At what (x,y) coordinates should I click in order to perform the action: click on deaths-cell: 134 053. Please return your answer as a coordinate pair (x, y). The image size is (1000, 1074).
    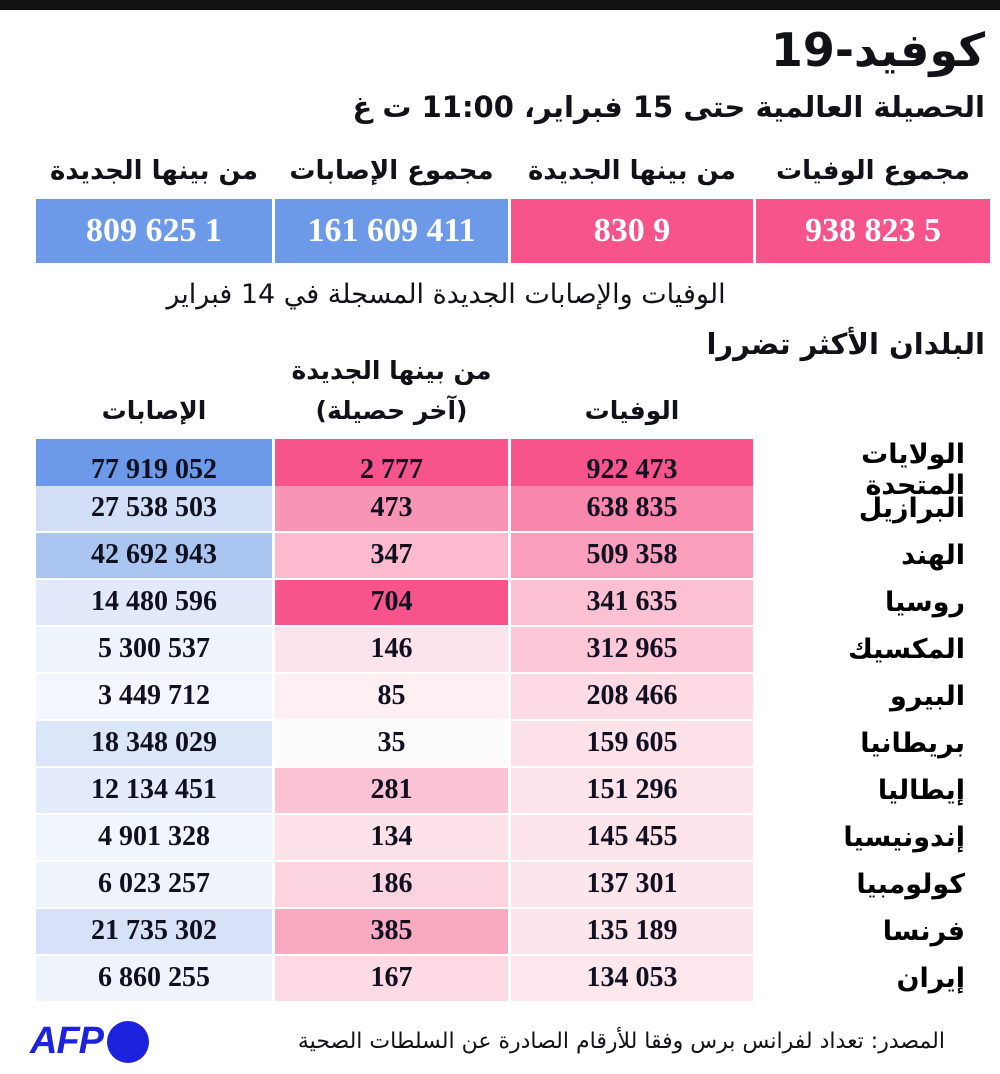
    Looking at the image, I should click on (632, 978).